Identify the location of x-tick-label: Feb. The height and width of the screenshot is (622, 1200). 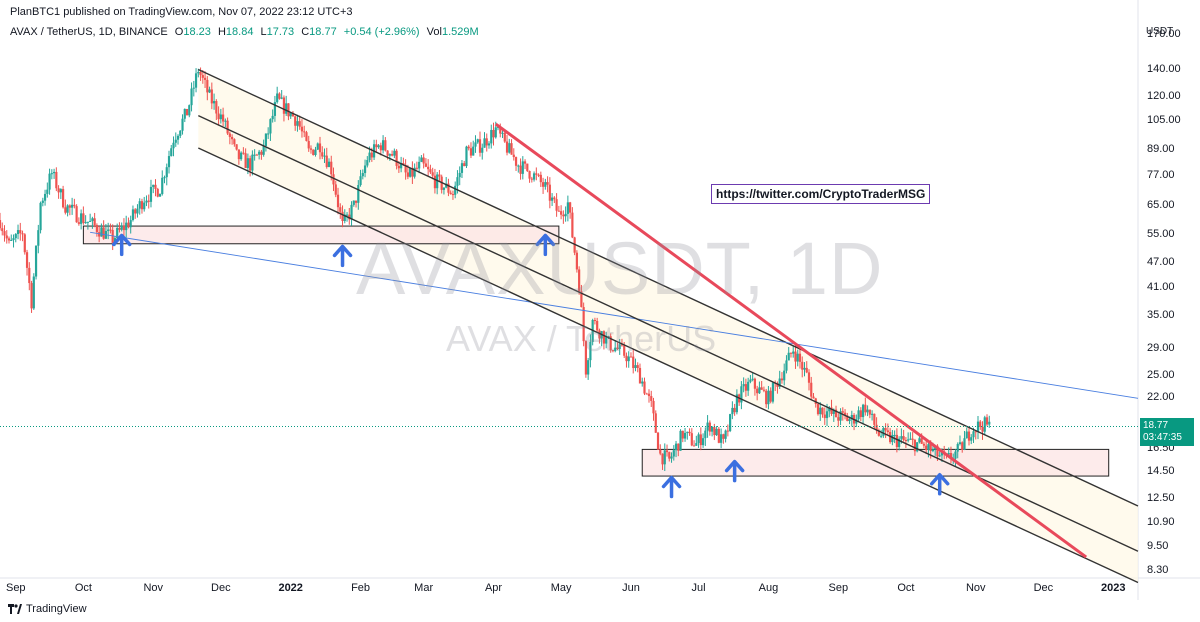
(361, 588).